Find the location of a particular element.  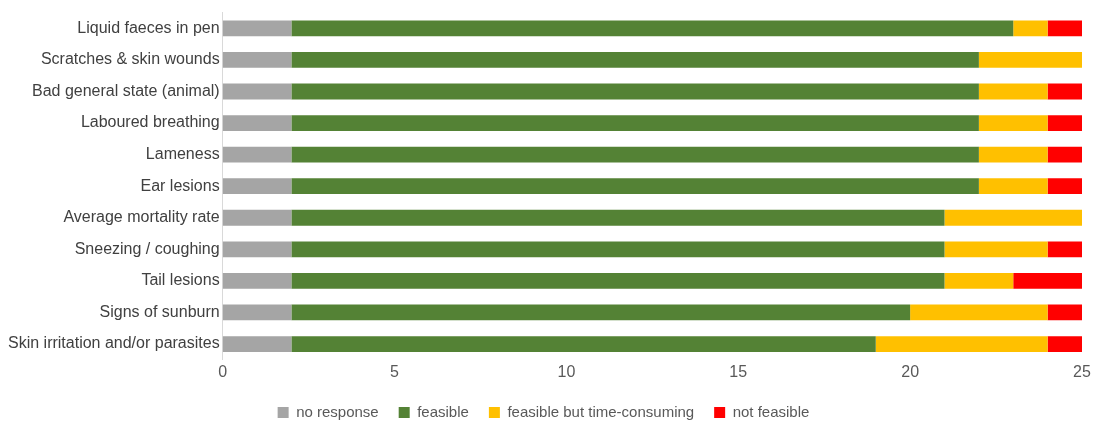

y-tick-label: Signs of sunburn is located at coordinates (159, 311).